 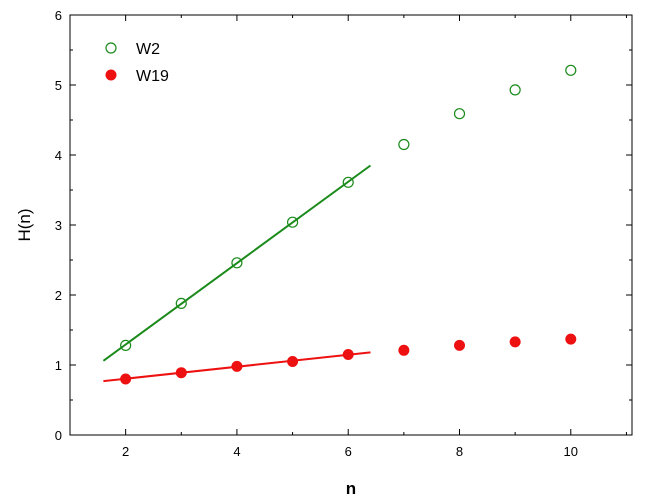 I want to click on x-tick-label: 2, so click(x=125, y=451).